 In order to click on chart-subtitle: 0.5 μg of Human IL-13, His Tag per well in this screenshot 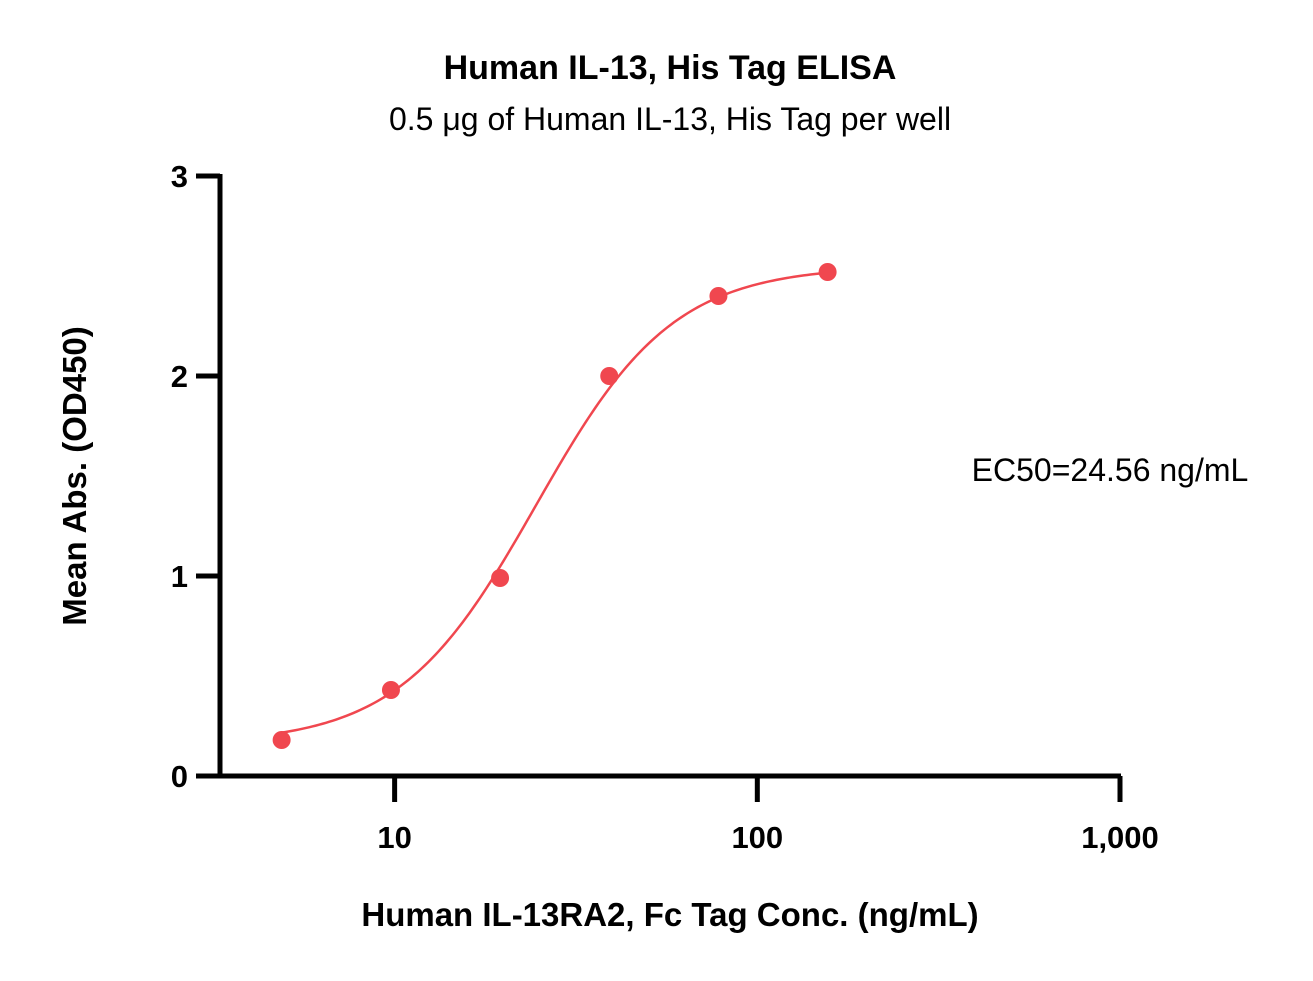, I will do `click(670, 119)`.